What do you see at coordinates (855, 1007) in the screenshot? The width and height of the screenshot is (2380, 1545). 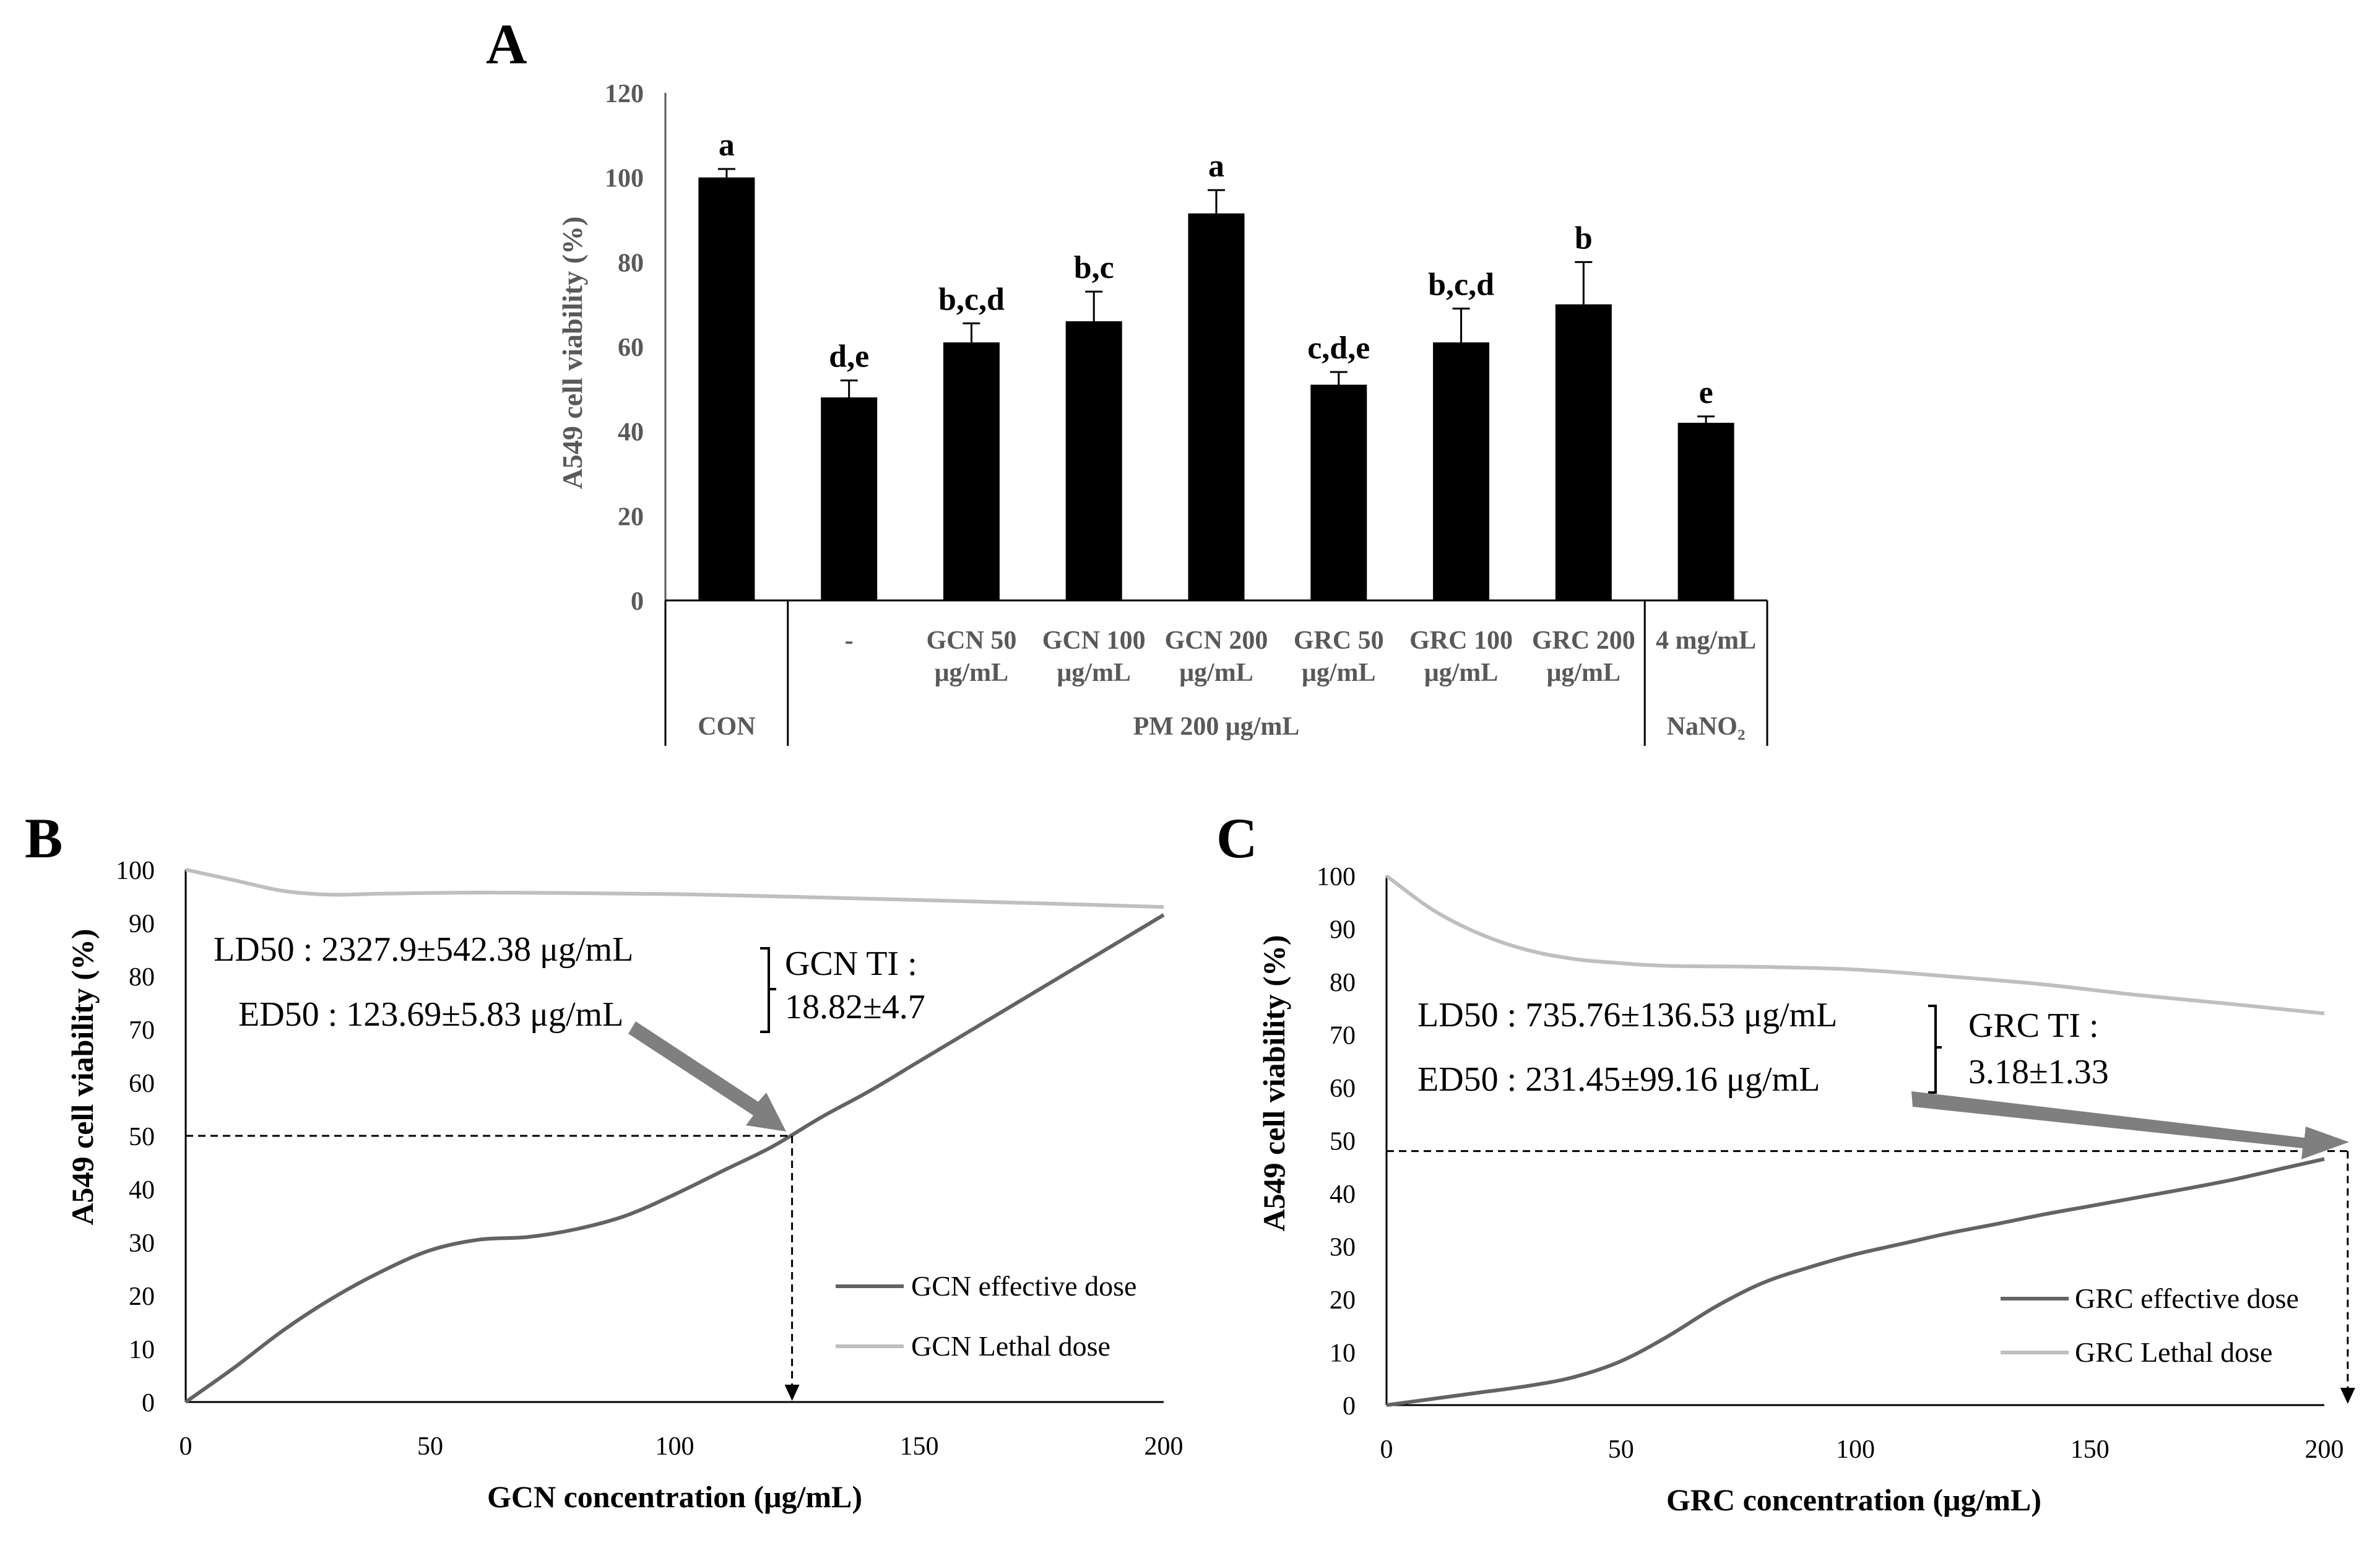 I see `panel-b-ti-value: 18.82±4.7` at bounding box center [855, 1007].